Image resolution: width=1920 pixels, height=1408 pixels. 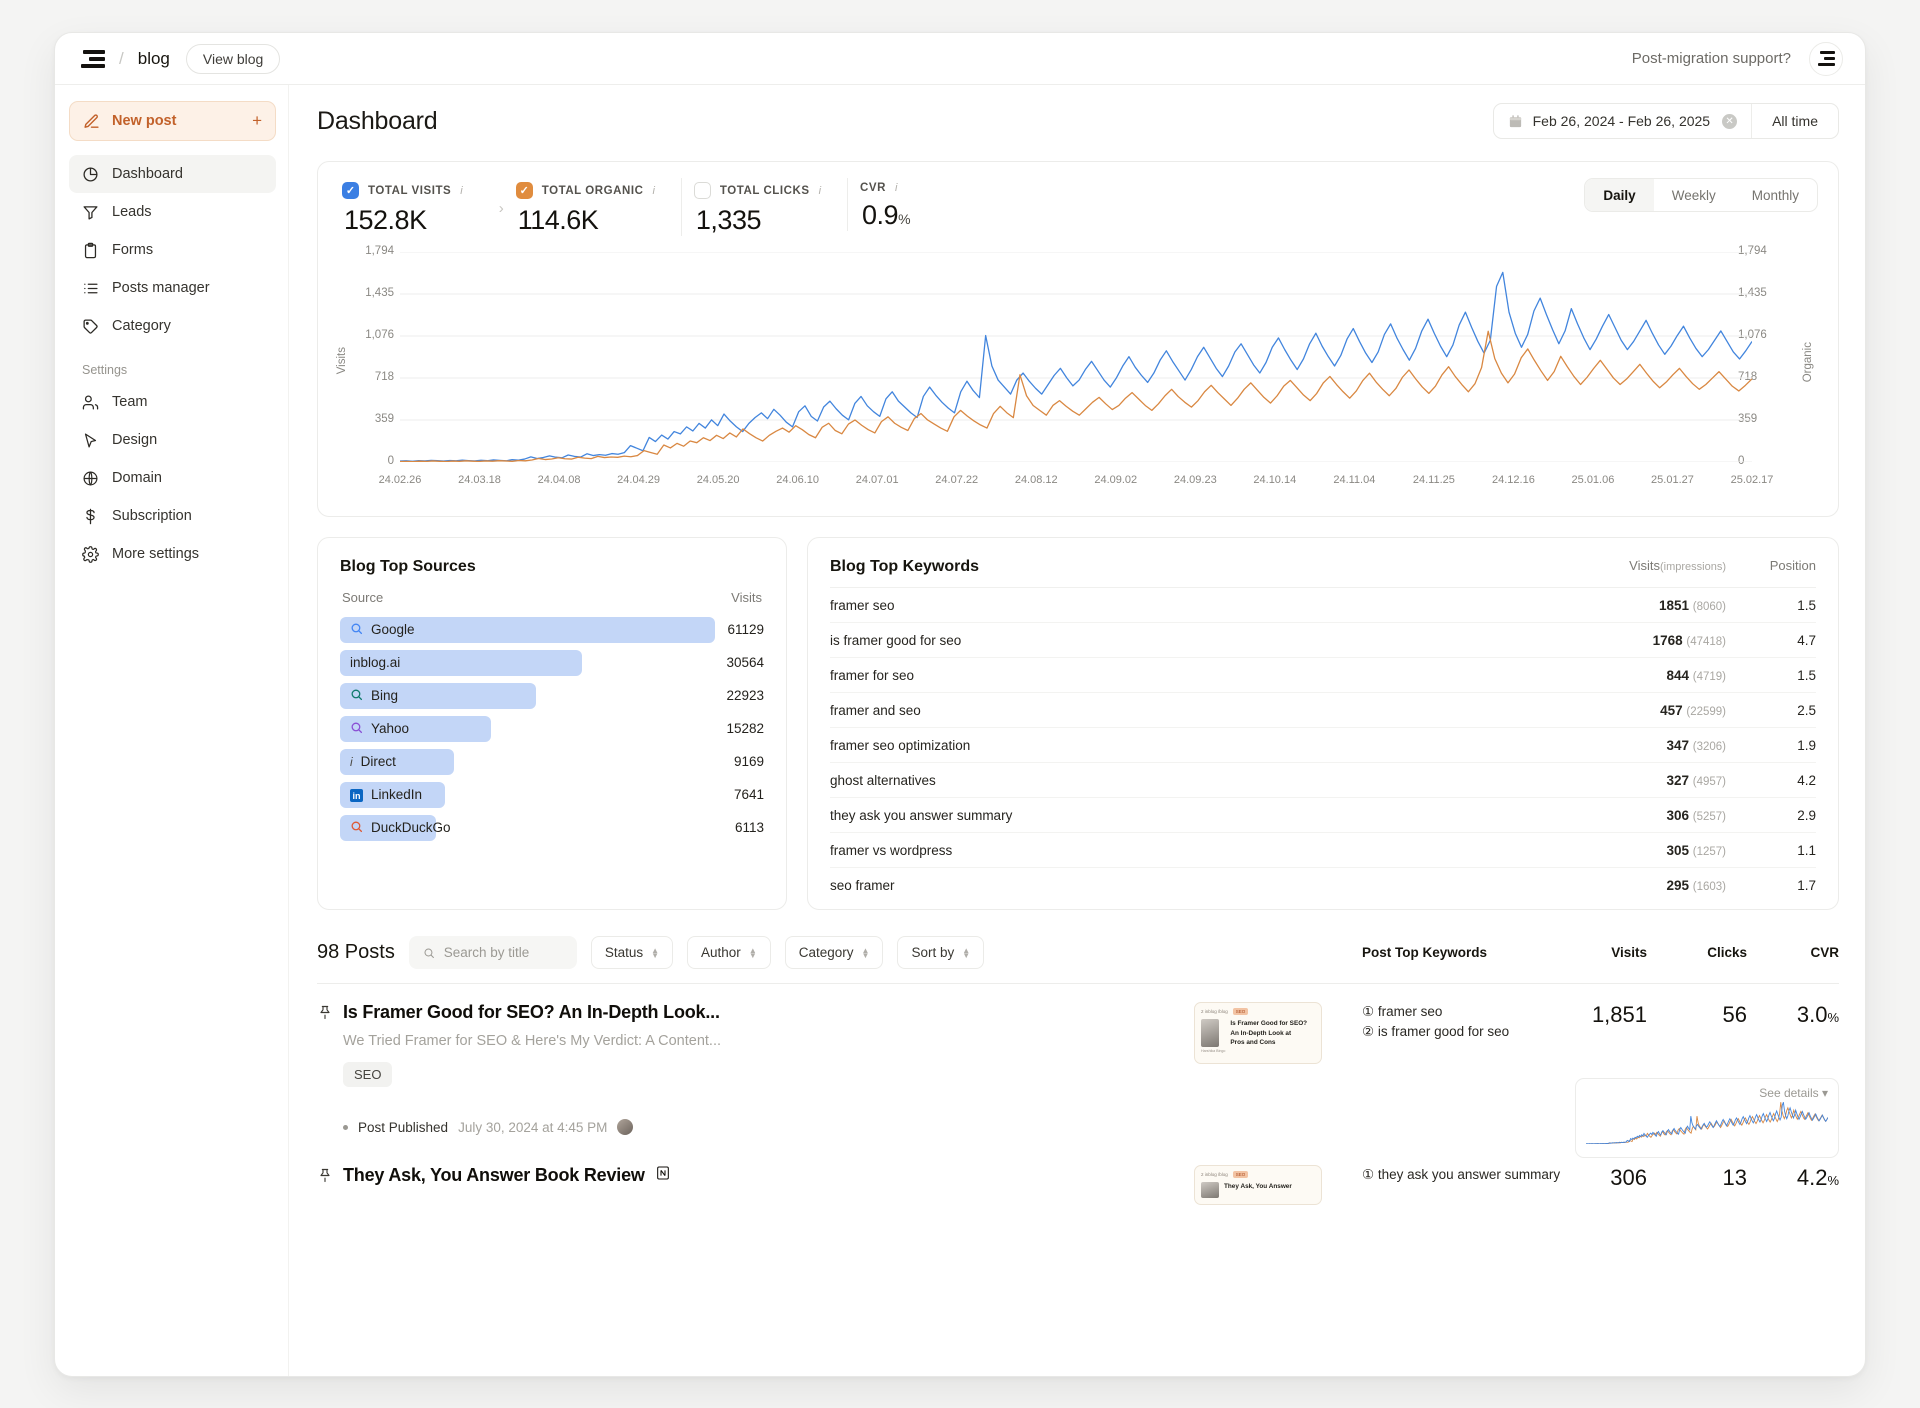 What do you see at coordinates (90, 478) in the screenshot?
I see `globe-icon` at bounding box center [90, 478].